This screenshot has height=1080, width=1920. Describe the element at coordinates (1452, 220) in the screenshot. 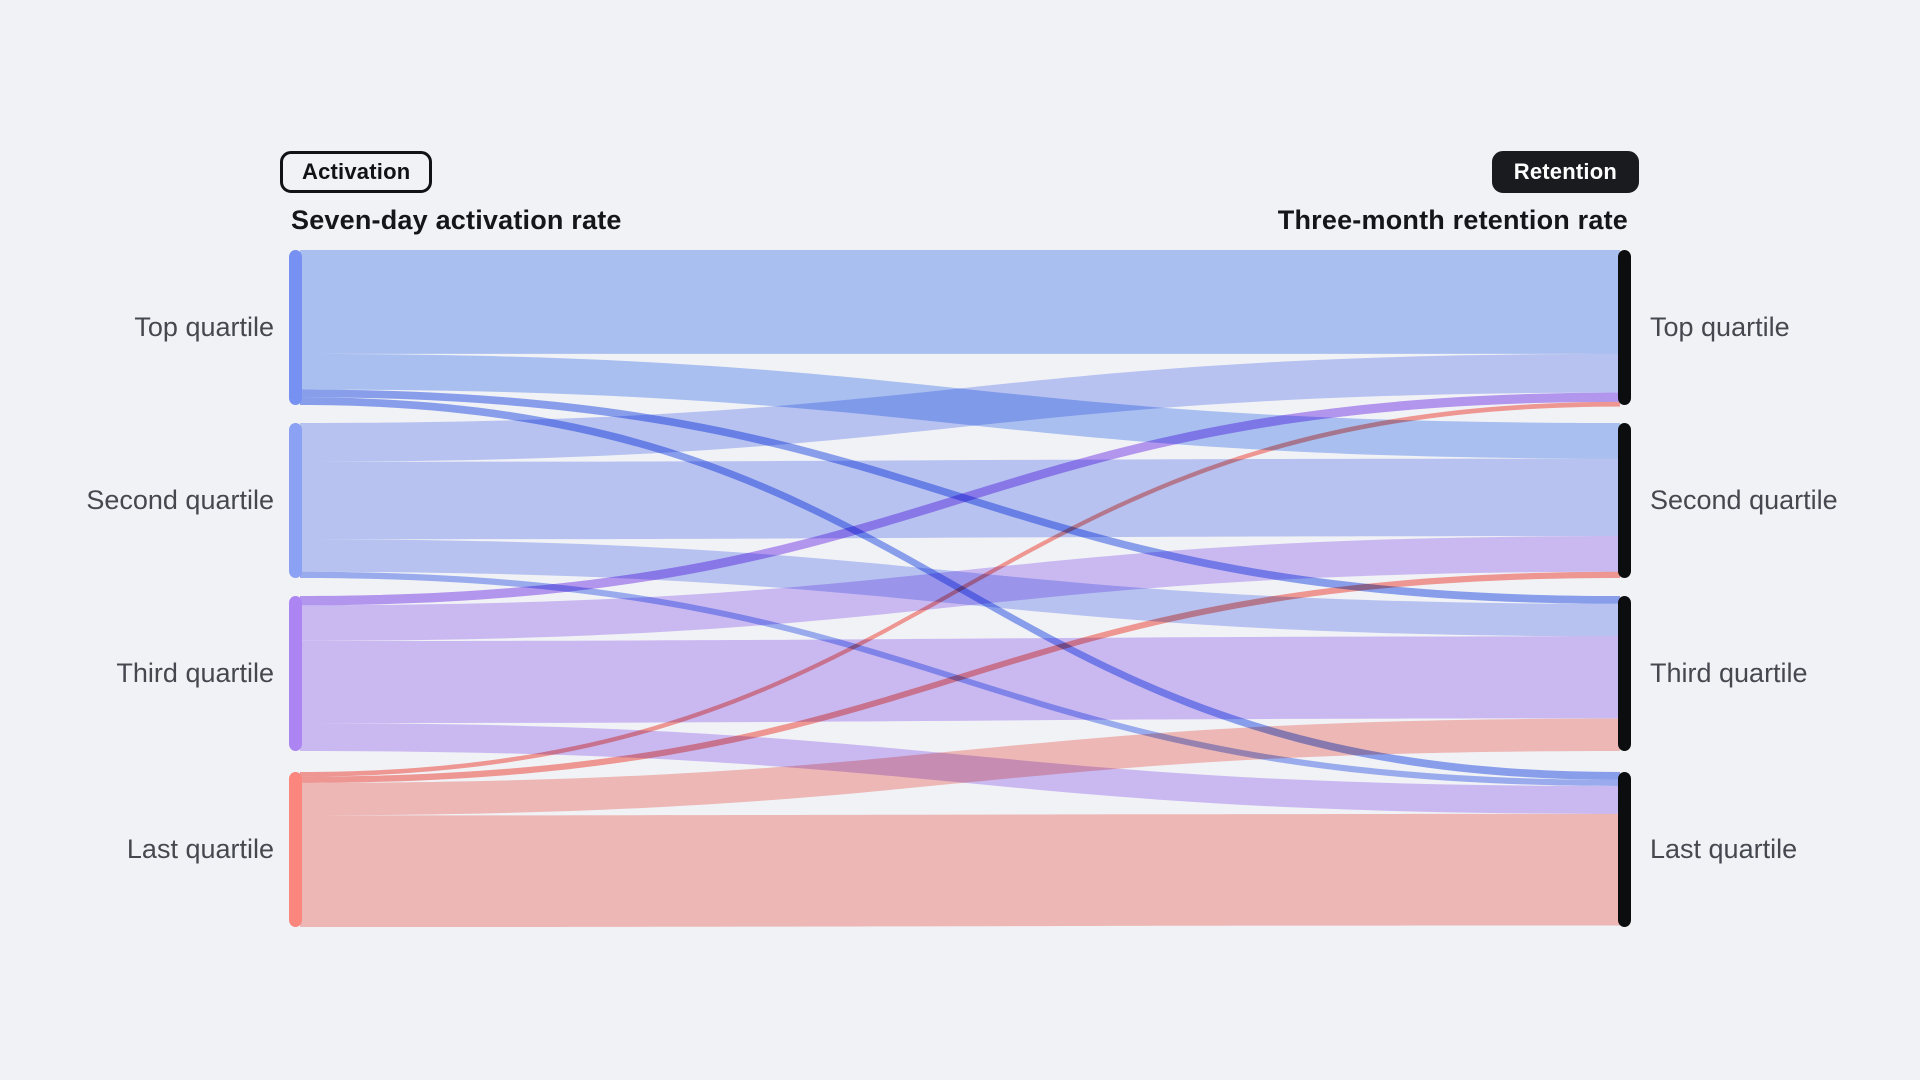

I see `right-column-title: Three-month retention rate` at that location.